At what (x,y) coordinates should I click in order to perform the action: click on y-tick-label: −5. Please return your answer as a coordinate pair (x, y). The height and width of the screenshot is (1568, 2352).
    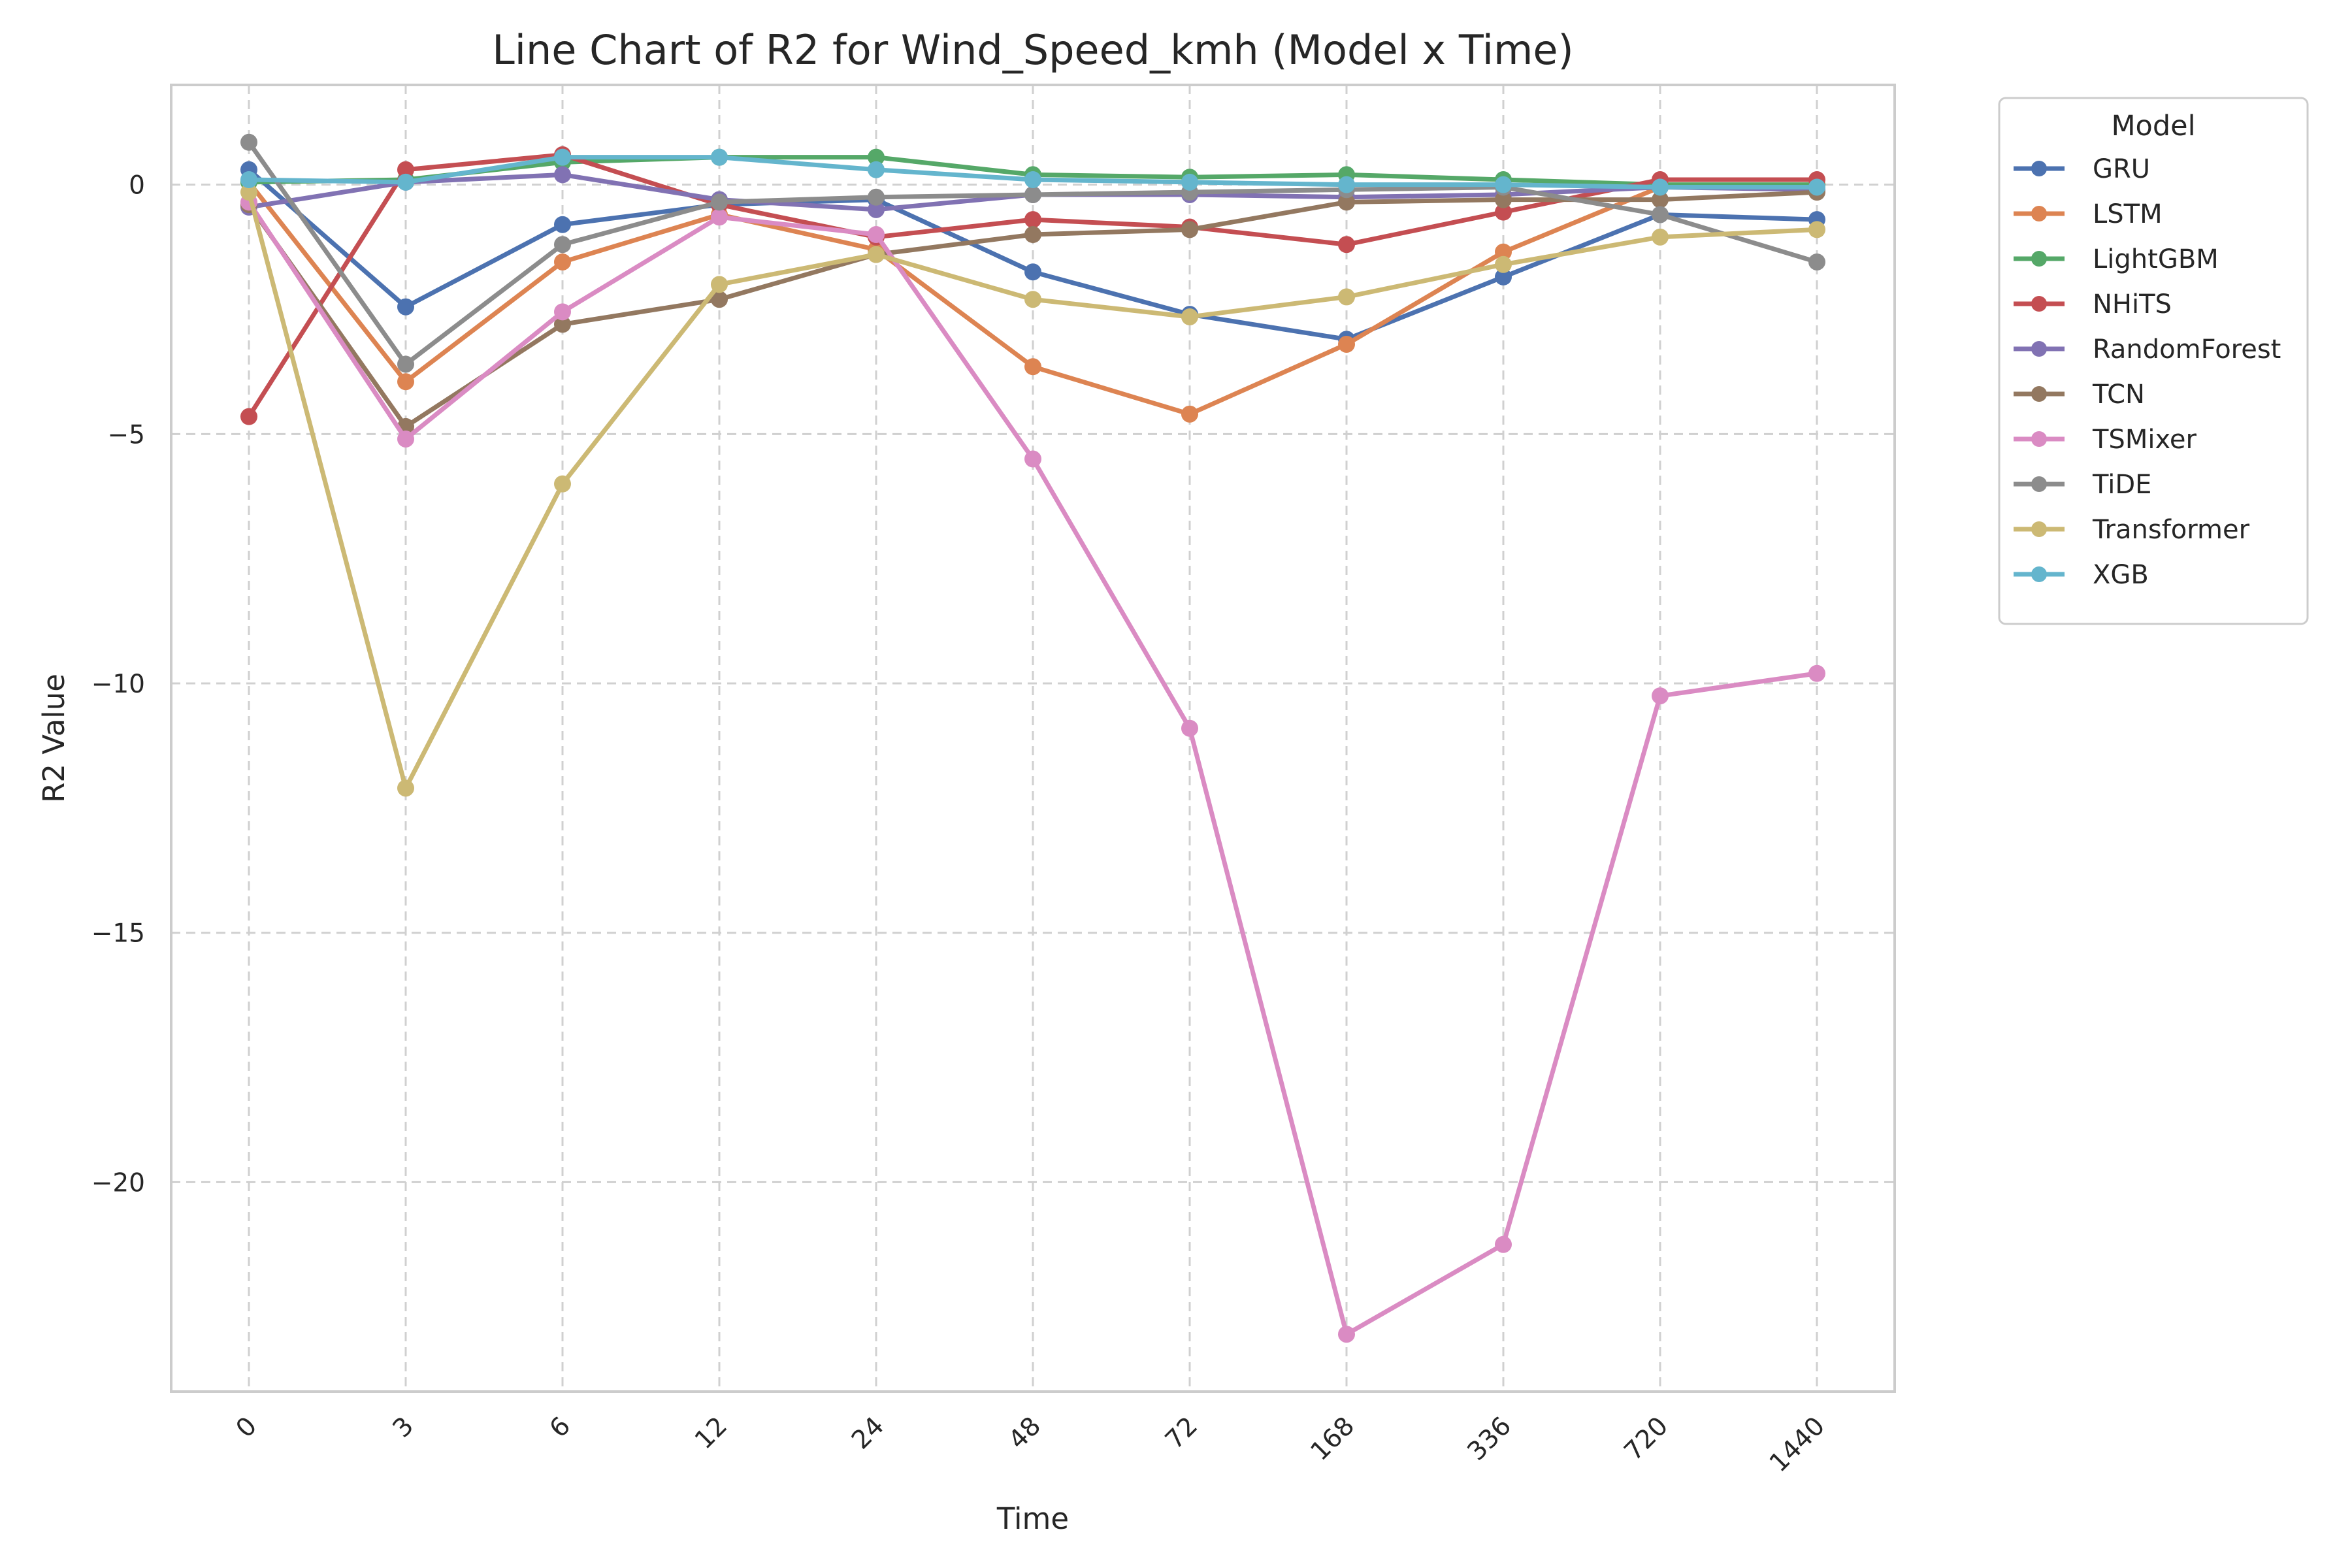
    Looking at the image, I should click on (127, 434).